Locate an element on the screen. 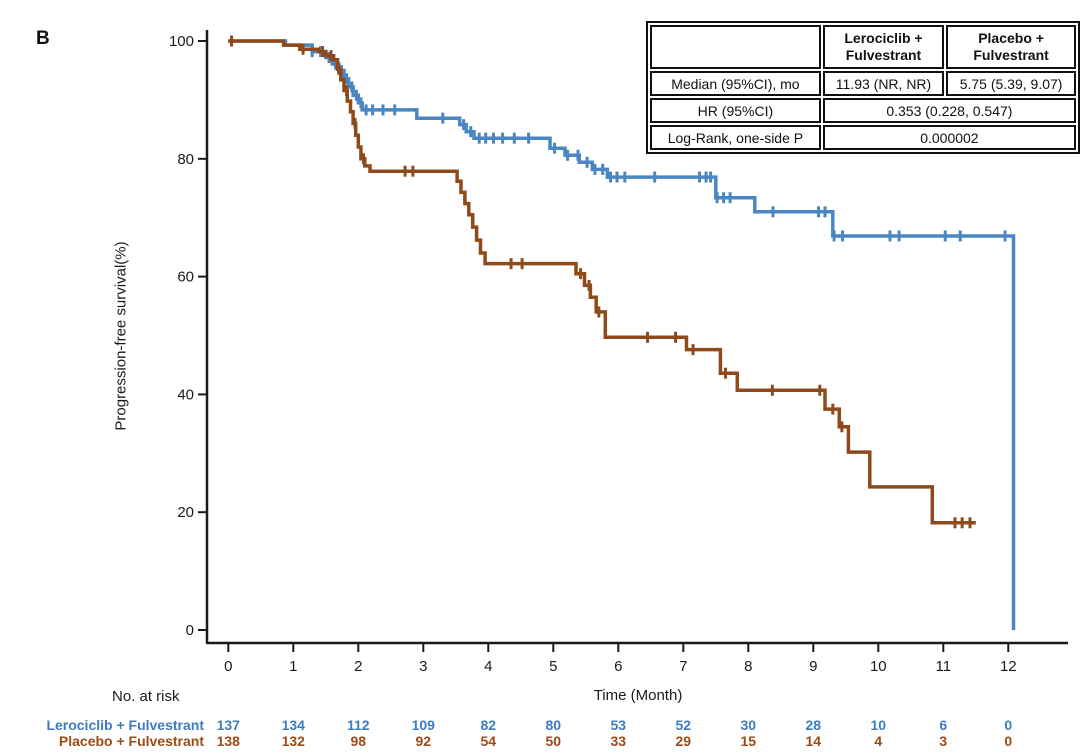 Image resolution: width=1080 pixels, height=753 pixels. risk-count: 80 is located at coordinates (553, 725).